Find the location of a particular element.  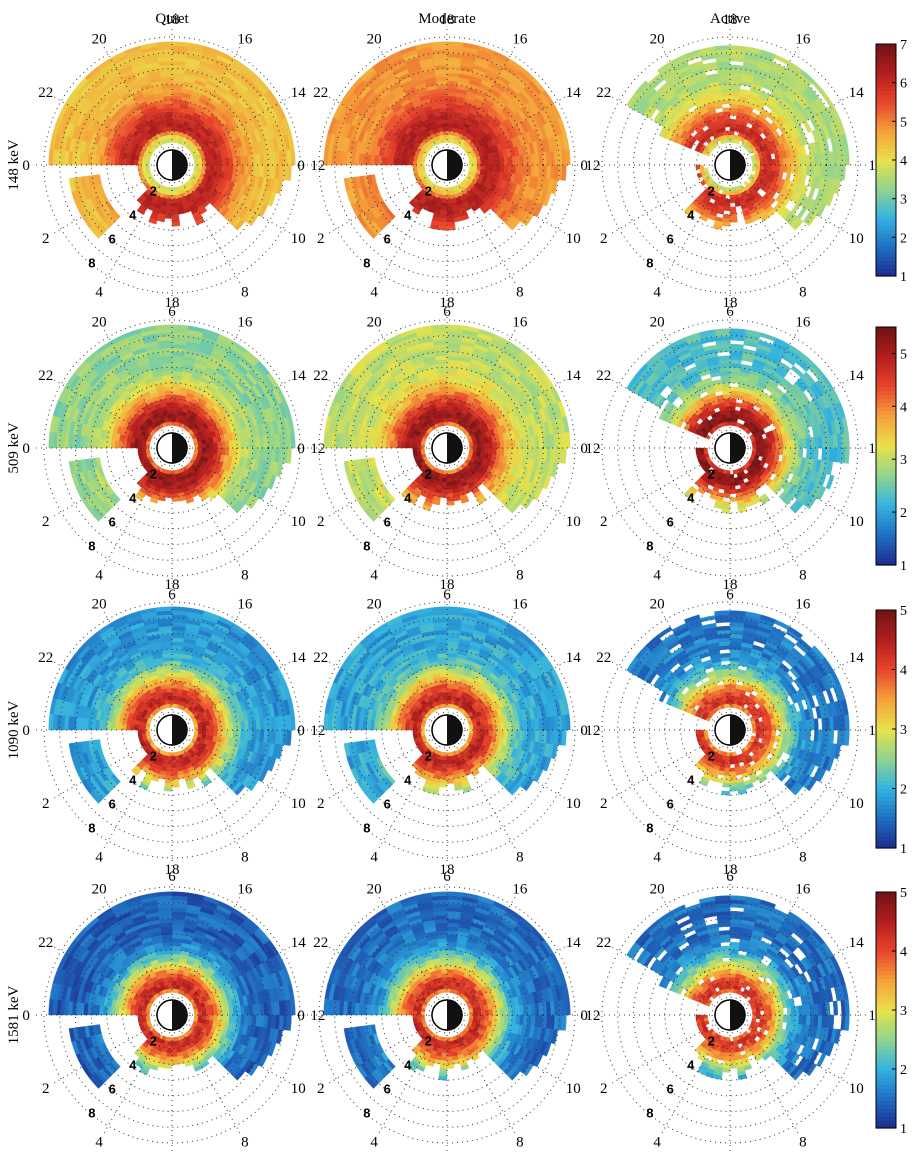

column-titles: Quiet Moderate Active is located at coordinates (452, 19).